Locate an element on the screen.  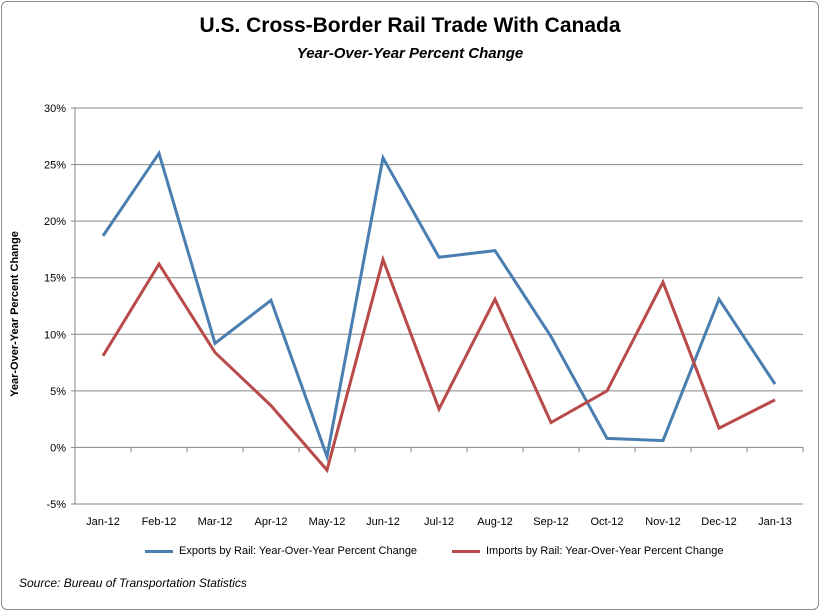
x-tick-label: May-12 is located at coordinates (327, 522).